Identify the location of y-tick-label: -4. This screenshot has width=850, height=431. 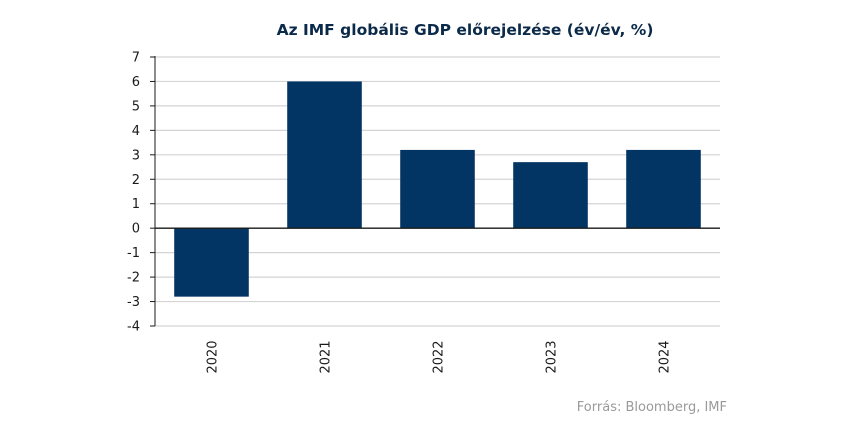
(133, 327).